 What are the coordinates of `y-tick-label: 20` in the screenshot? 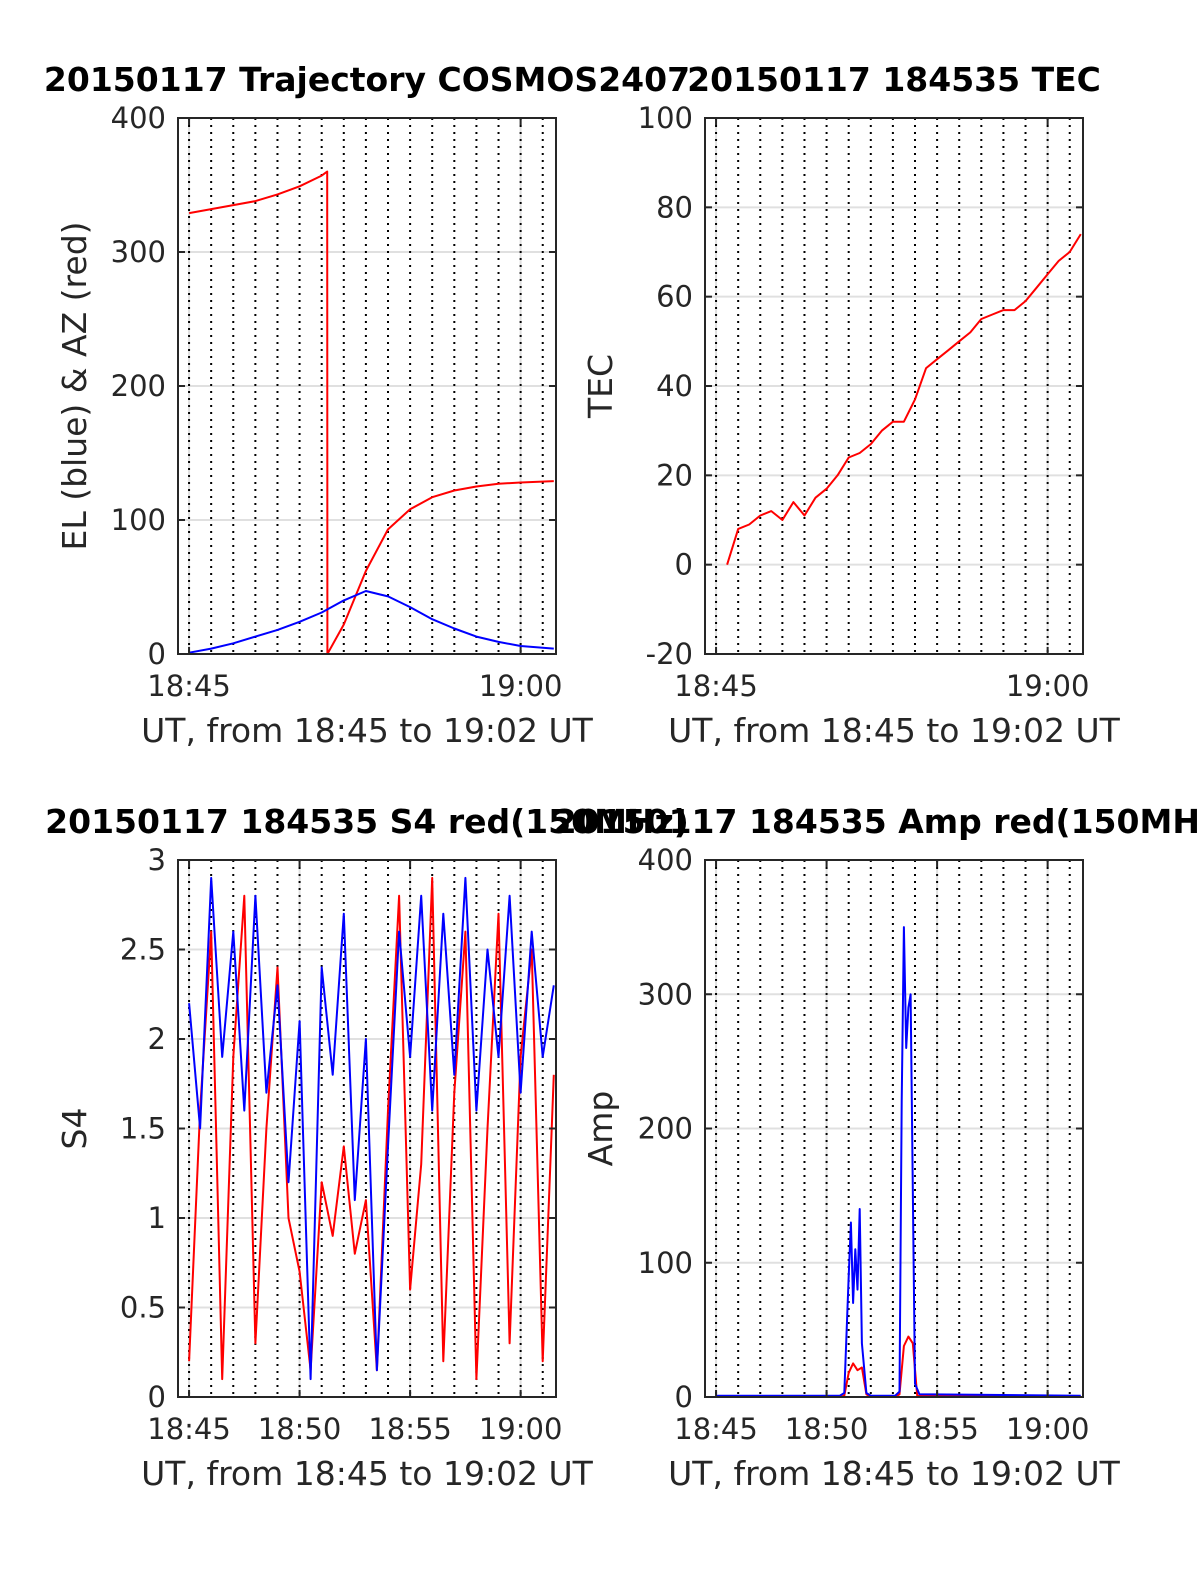 It's located at (674, 475).